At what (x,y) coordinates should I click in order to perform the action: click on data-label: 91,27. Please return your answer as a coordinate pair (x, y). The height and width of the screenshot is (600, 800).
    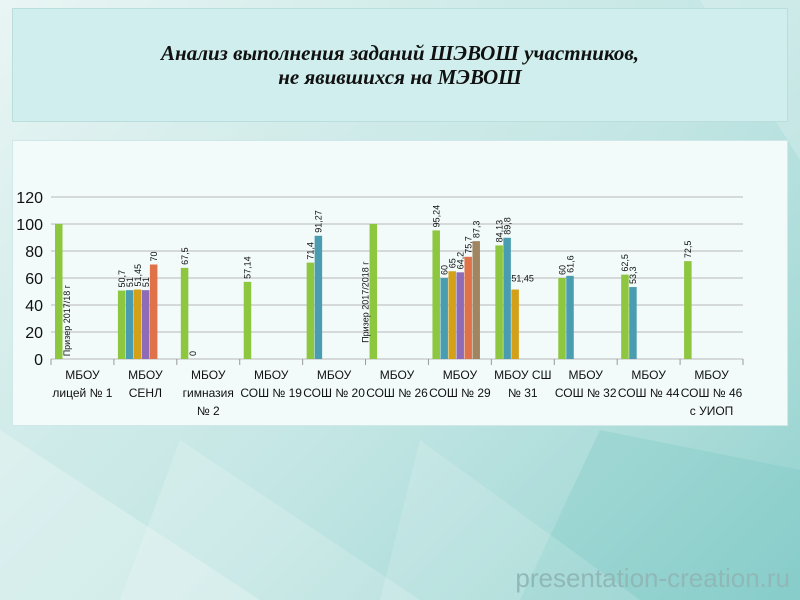
    Looking at the image, I should click on (319, 221).